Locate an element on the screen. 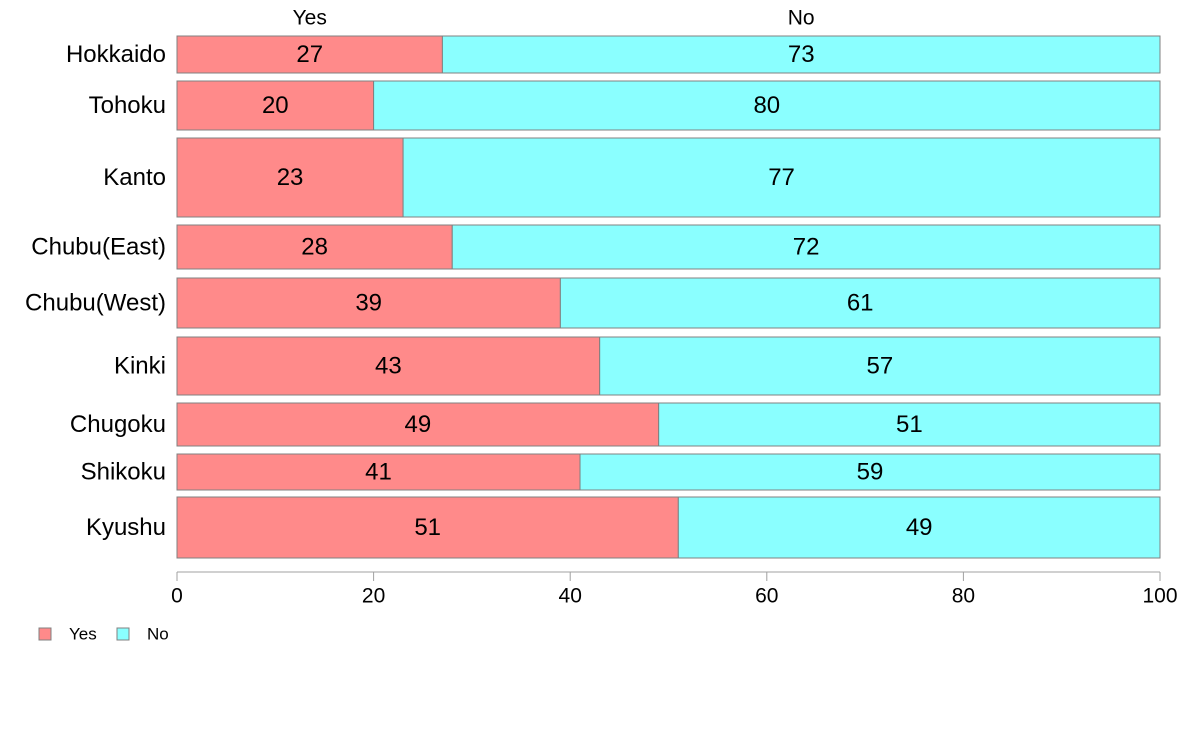 The height and width of the screenshot is (741, 1188). bar-value-label: 39 is located at coordinates (368, 303).